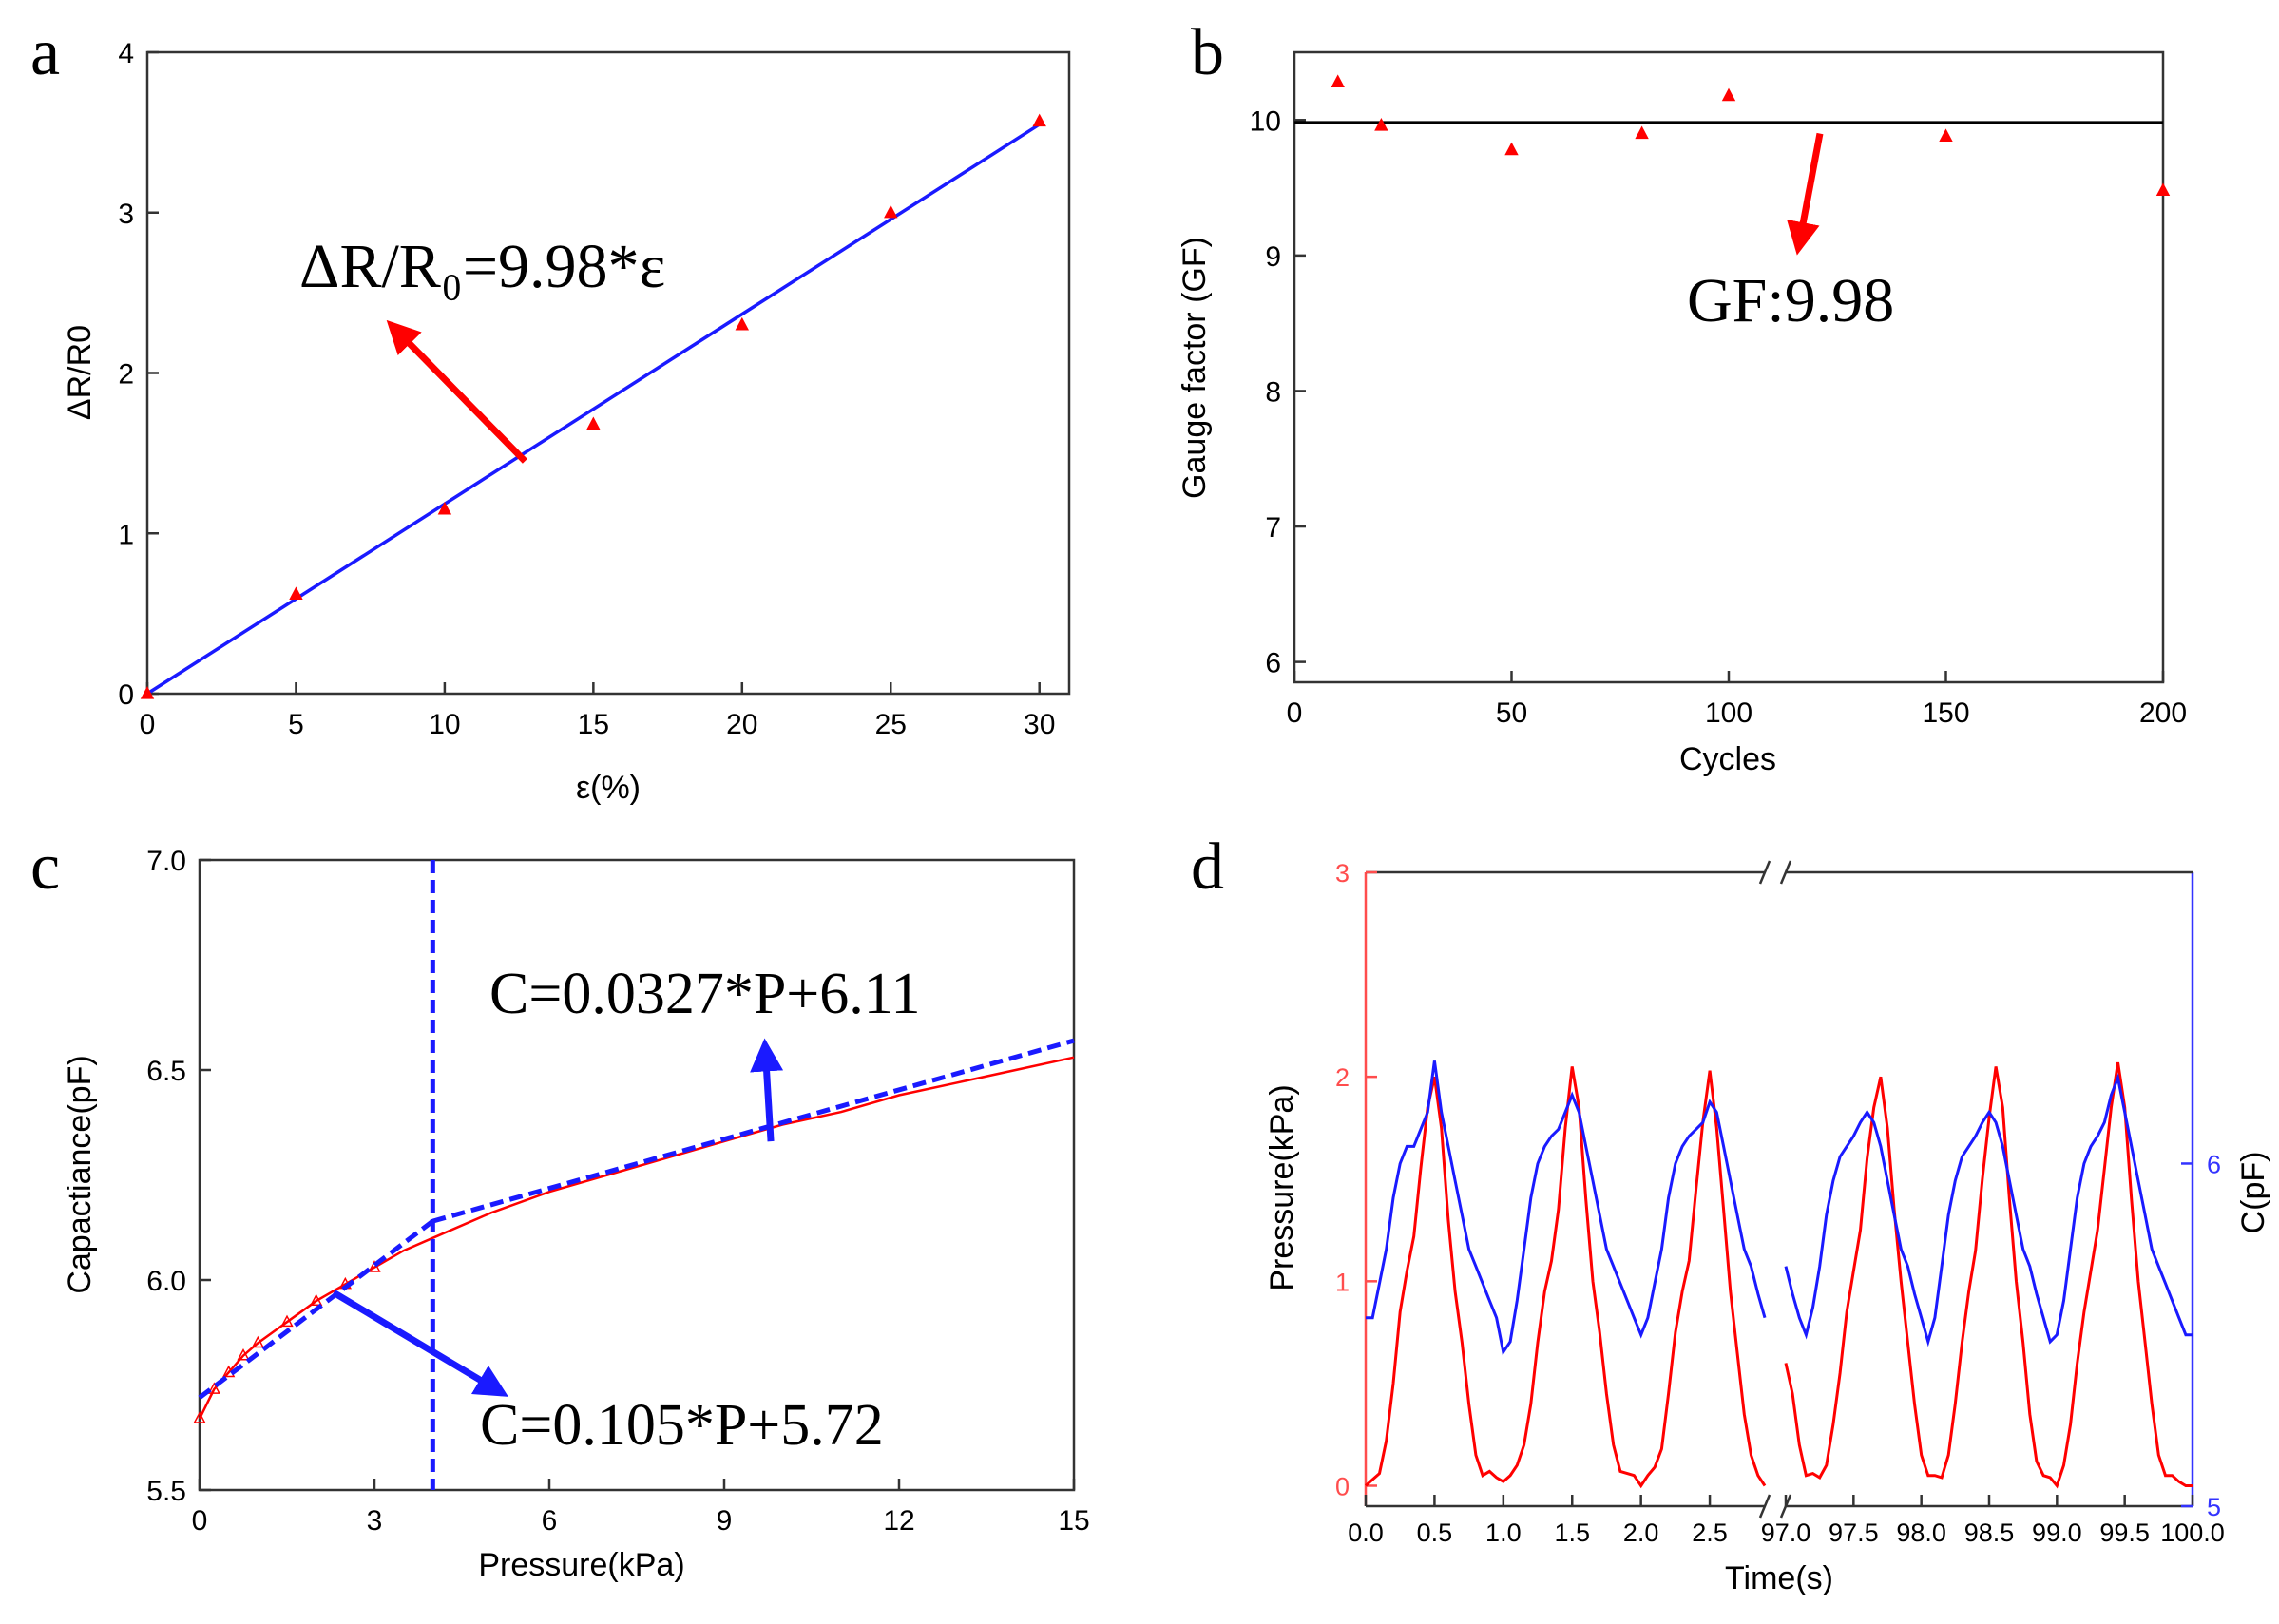 The height and width of the screenshot is (1624, 2279). What do you see at coordinates (1503, 1533) in the screenshot?
I see `panel-d-xtick-label: 1.0` at bounding box center [1503, 1533].